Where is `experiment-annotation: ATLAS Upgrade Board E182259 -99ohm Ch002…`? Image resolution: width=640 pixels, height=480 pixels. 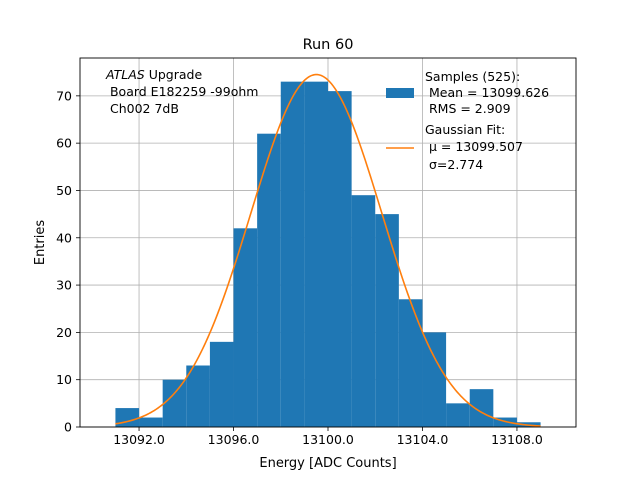 experiment-annotation: ATLAS Upgrade Board E182259 -99ohm Ch002… is located at coordinates (181, 91).